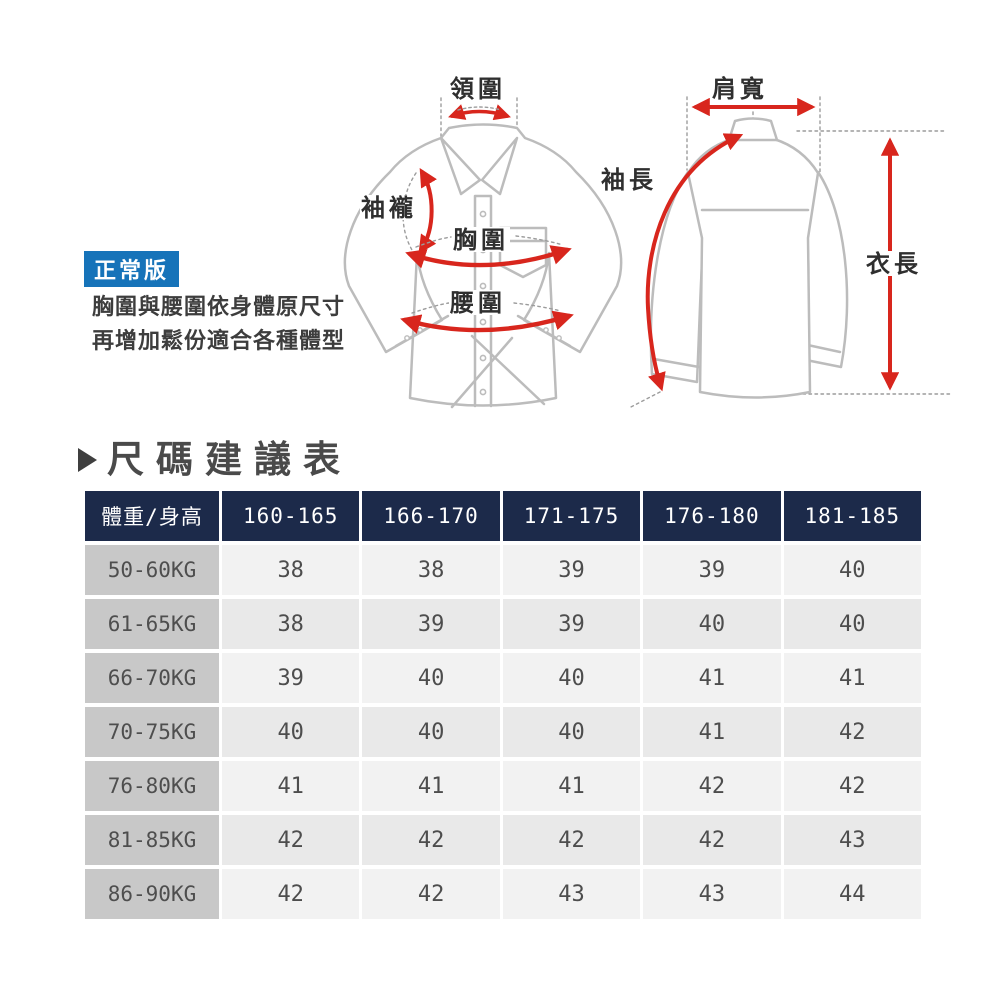 The width and height of the screenshot is (1000, 1000). Describe the element at coordinates (539, 240) in the screenshot. I see `chest-dotted-right` at that location.